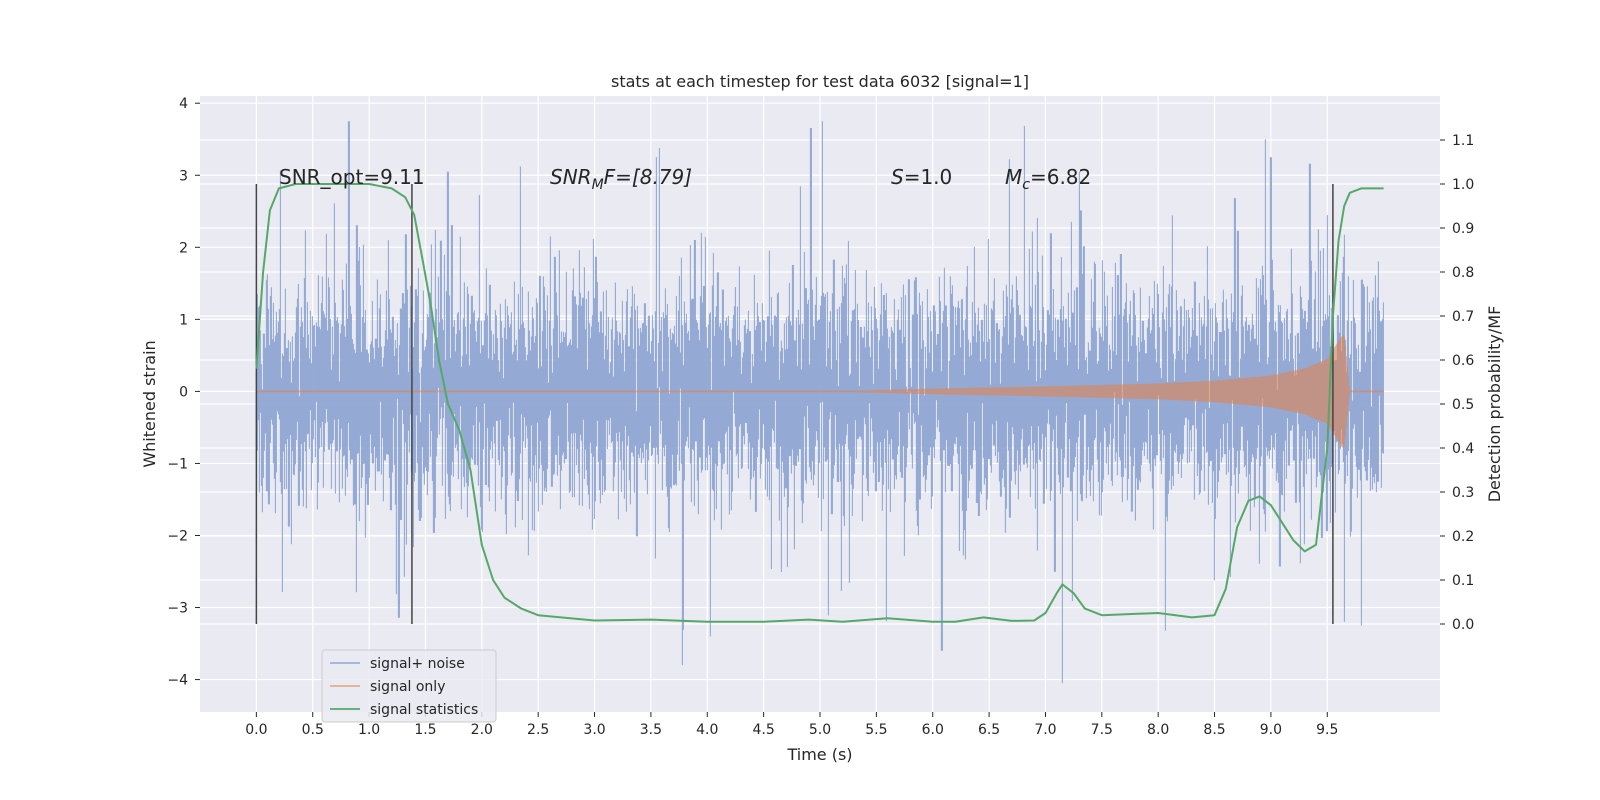 This screenshot has width=1600, height=800. What do you see at coordinates (256, 730) in the screenshot?
I see `x-tick-label: 0.0` at bounding box center [256, 730].